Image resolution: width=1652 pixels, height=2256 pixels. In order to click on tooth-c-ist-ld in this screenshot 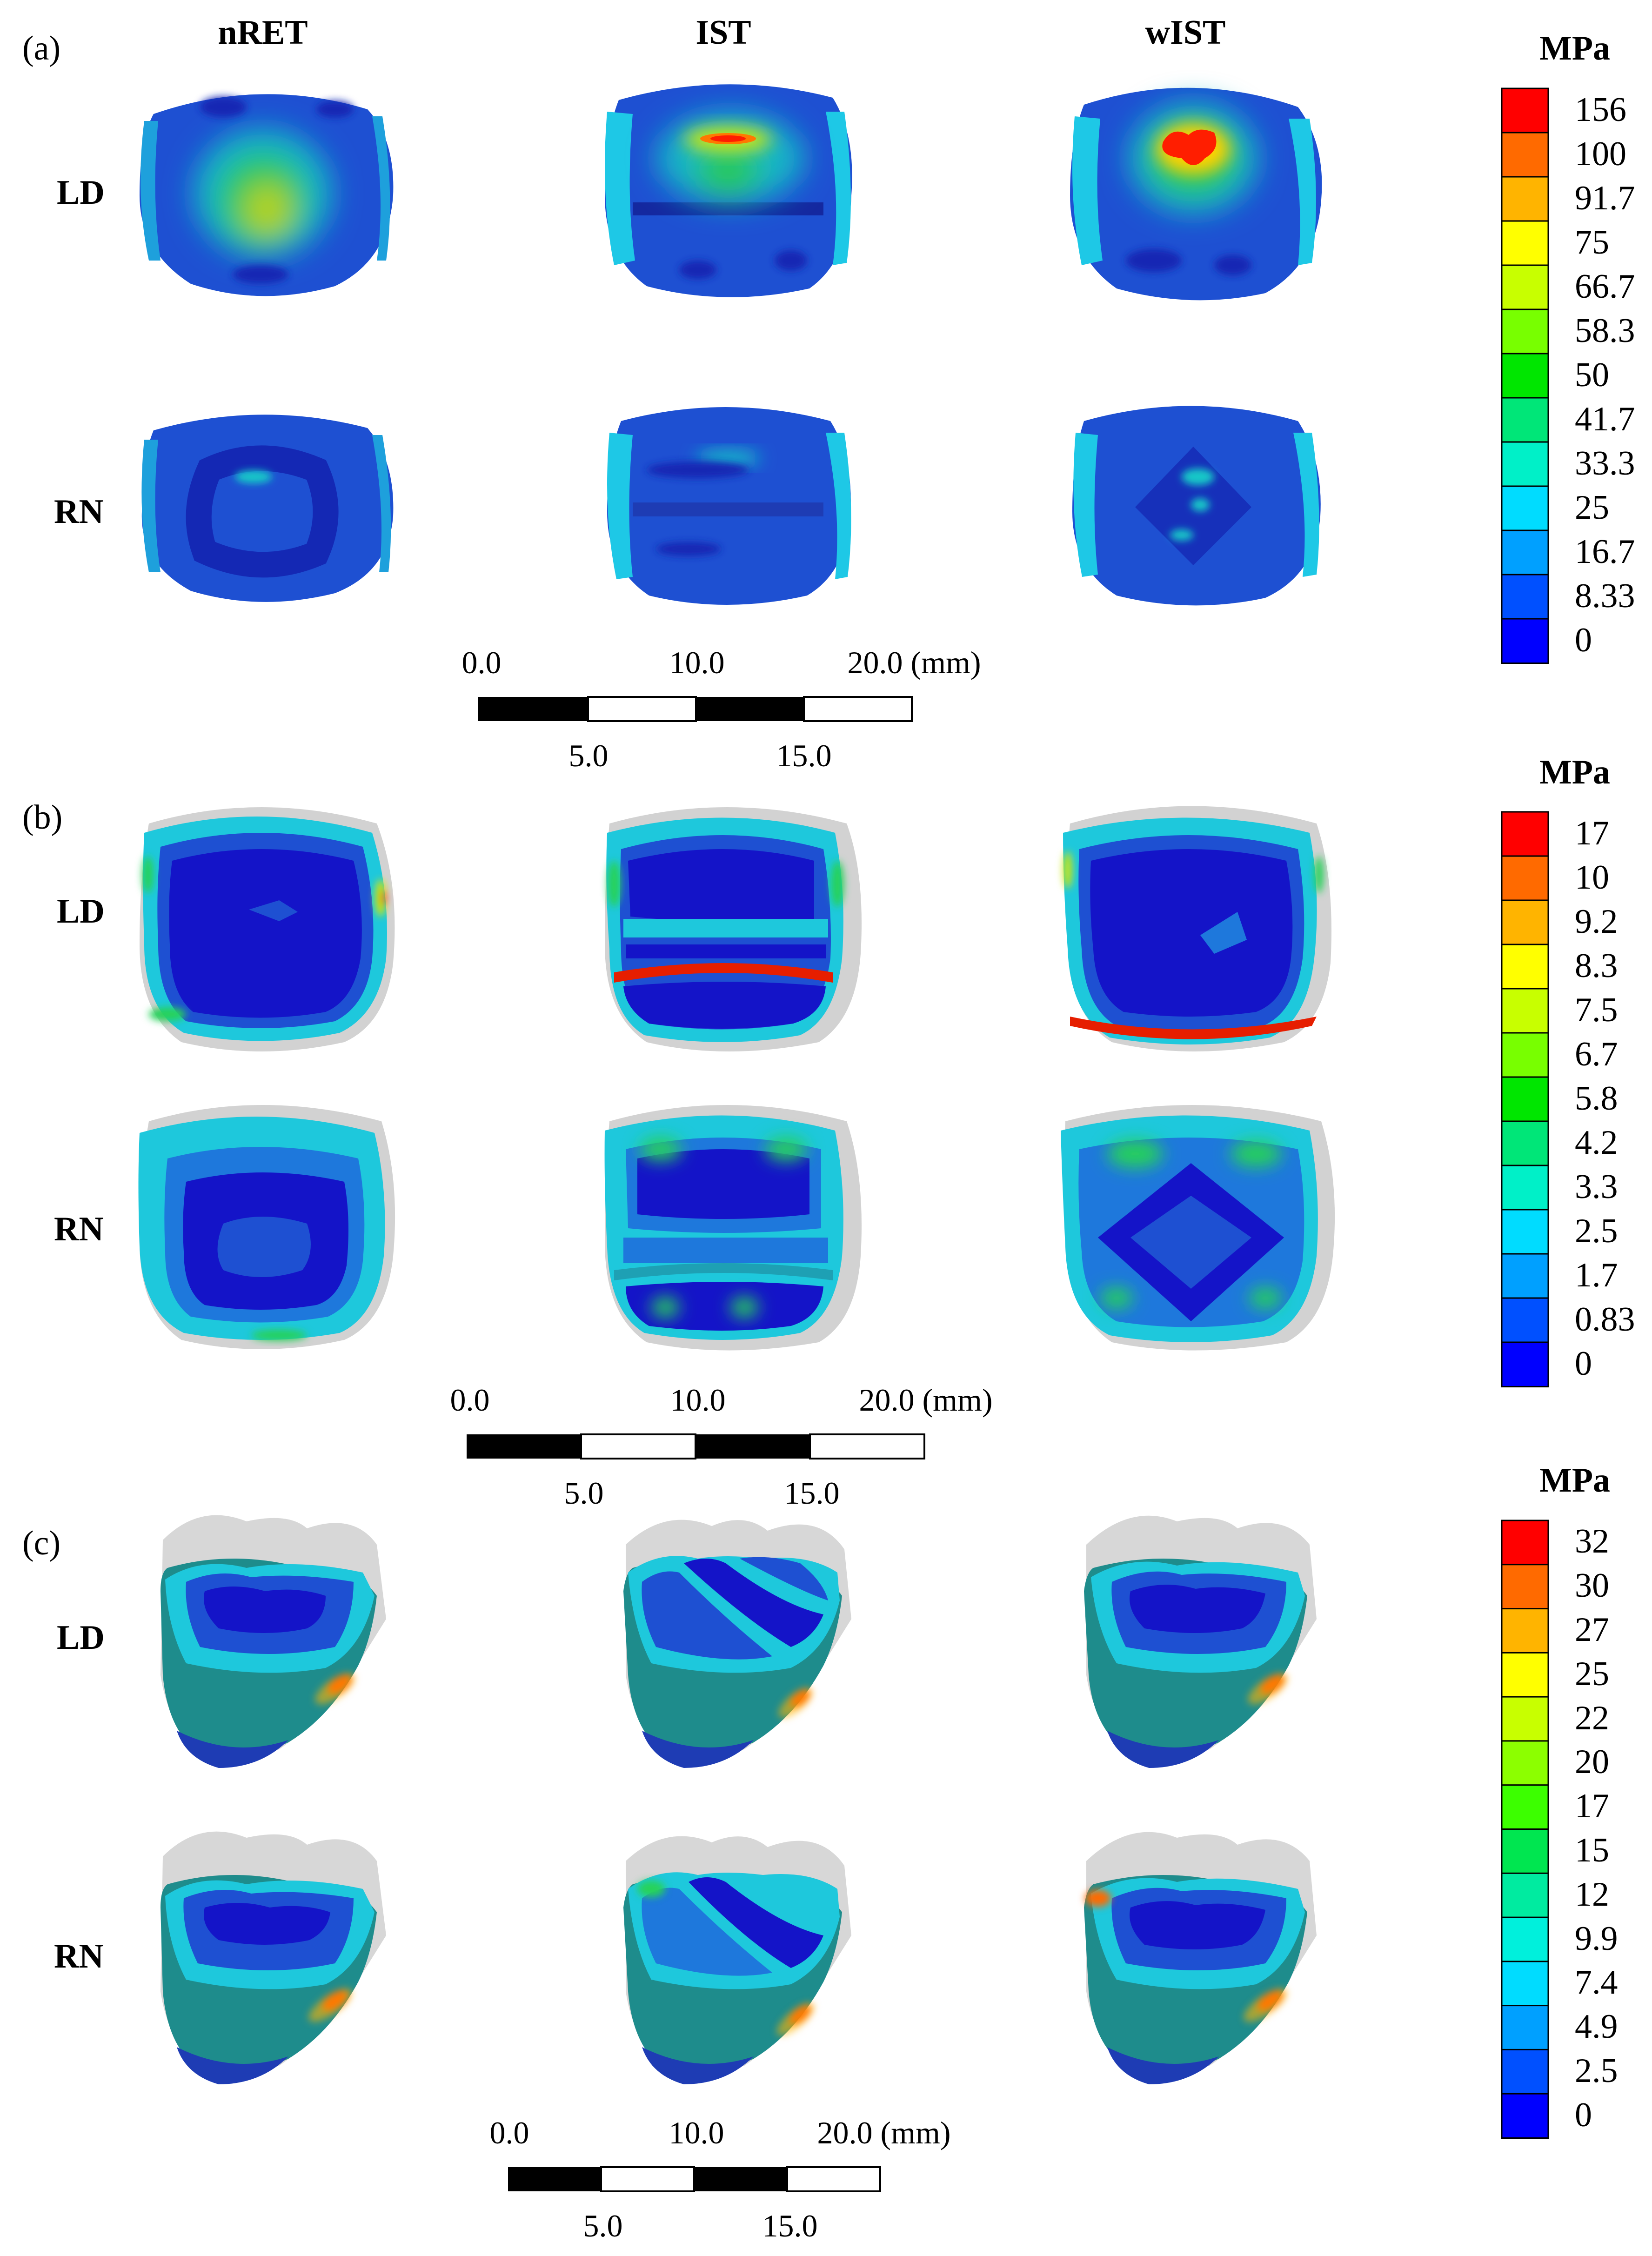, I will do `click(737, 1644)`.